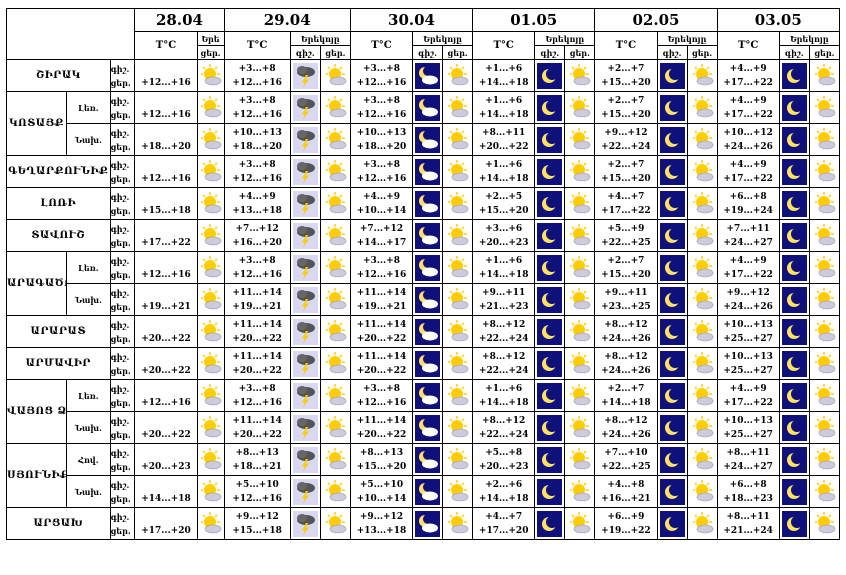 The height and width of the screenshot is (575, 846). I want to click on temp-cell: +8...+12 +22...+24, so click(504, 363).